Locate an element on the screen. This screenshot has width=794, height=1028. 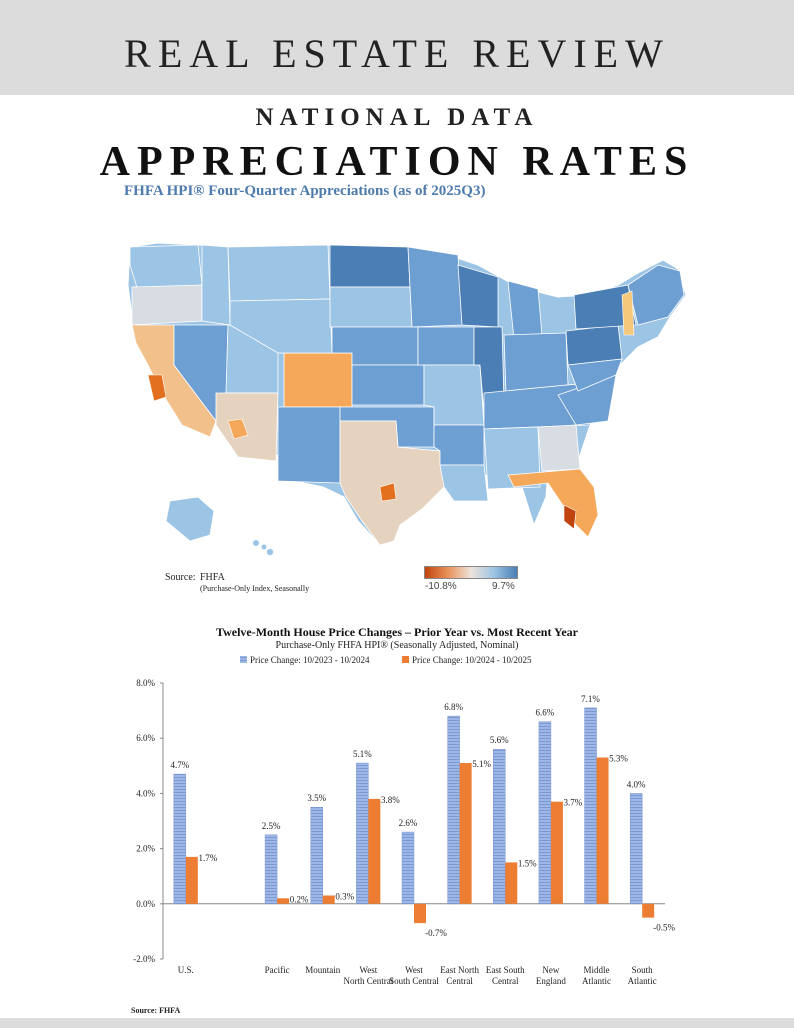
page-title: APPRECIATION RATES is located at coordinates (397, 162).